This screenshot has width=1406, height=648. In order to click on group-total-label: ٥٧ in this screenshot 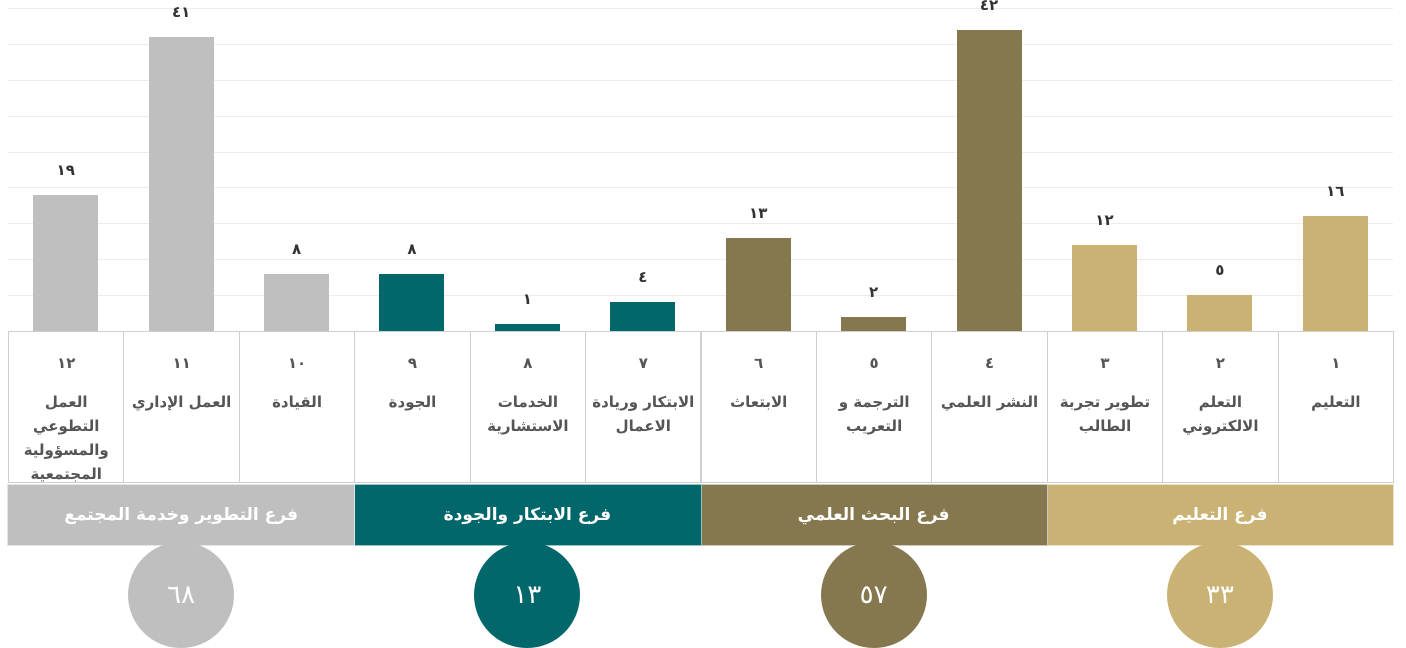, I will do `click(873, 595)`.